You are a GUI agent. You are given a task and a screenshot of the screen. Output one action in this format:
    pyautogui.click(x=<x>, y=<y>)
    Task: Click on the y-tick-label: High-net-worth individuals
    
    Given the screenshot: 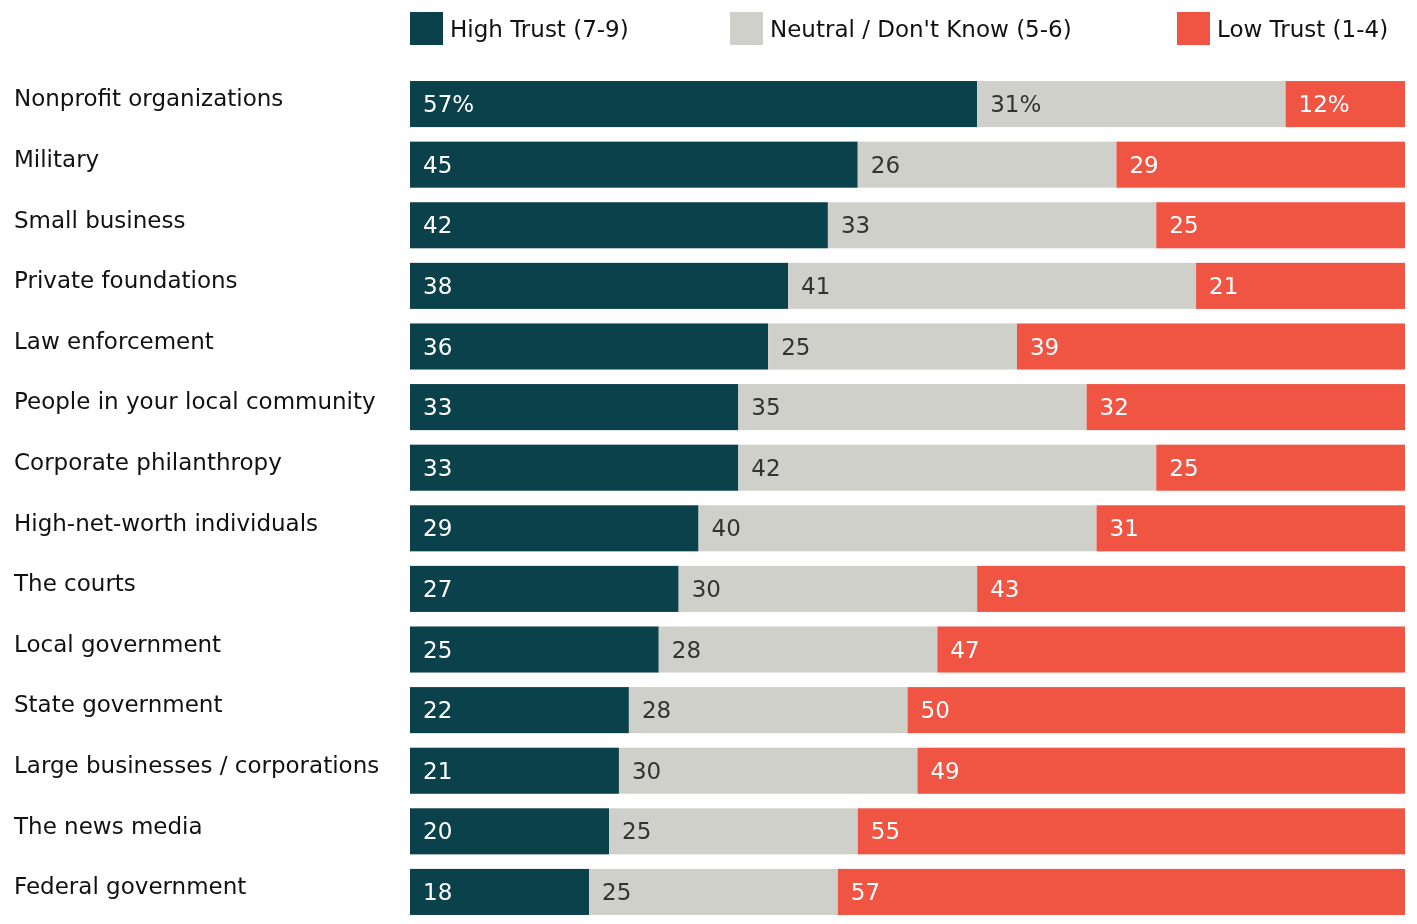 What is the action you would take?
    pyautogui.click(x=166, y=522)
    